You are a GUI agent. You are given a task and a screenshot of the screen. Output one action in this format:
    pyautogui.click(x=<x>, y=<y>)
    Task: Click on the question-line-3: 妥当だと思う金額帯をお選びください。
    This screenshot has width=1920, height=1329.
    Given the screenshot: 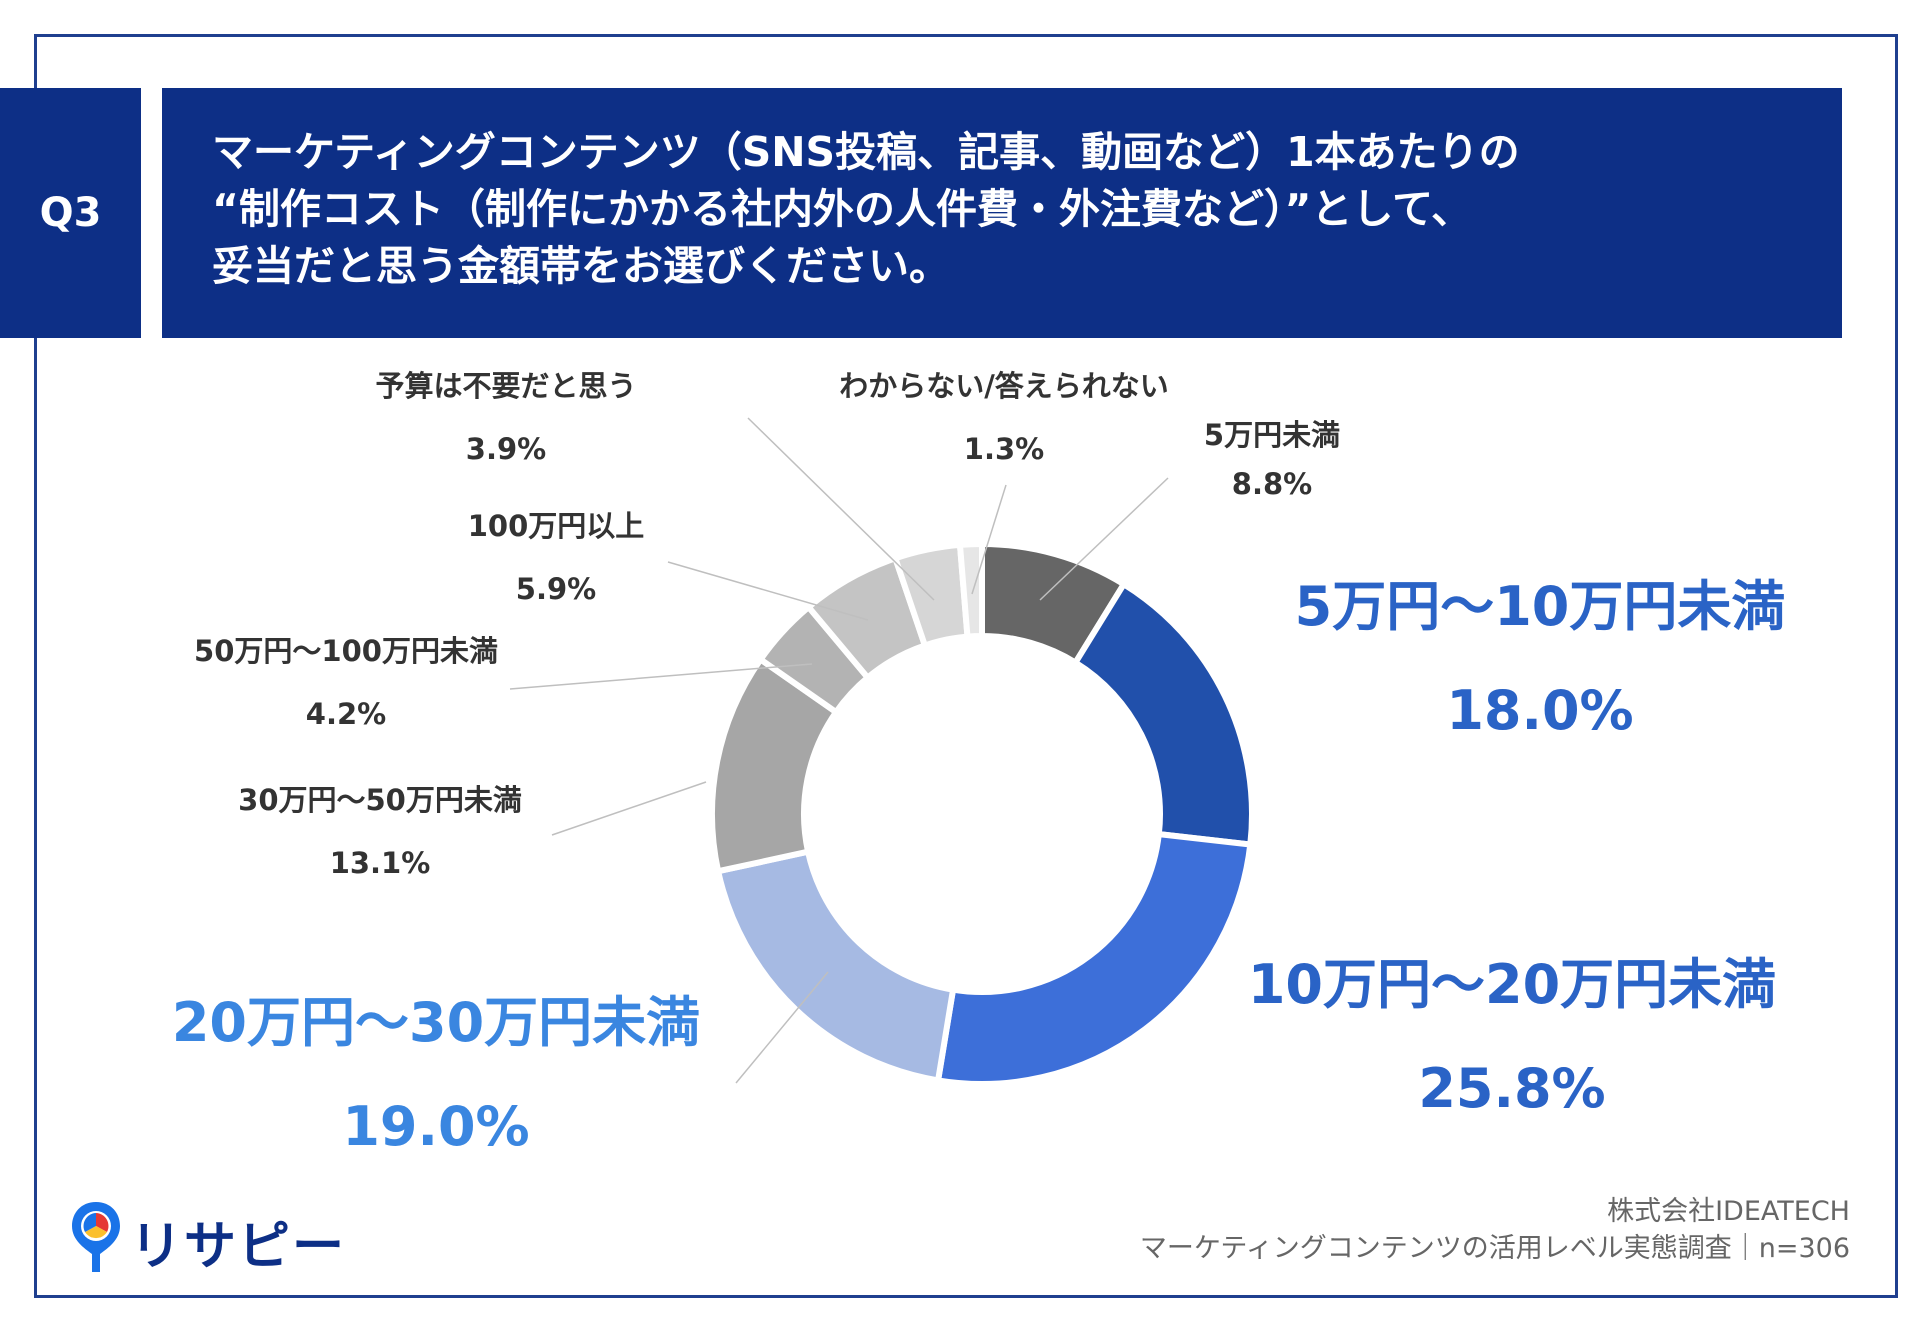 What is the action you would take?
    pyautogui.click(x=581, y=266)
    